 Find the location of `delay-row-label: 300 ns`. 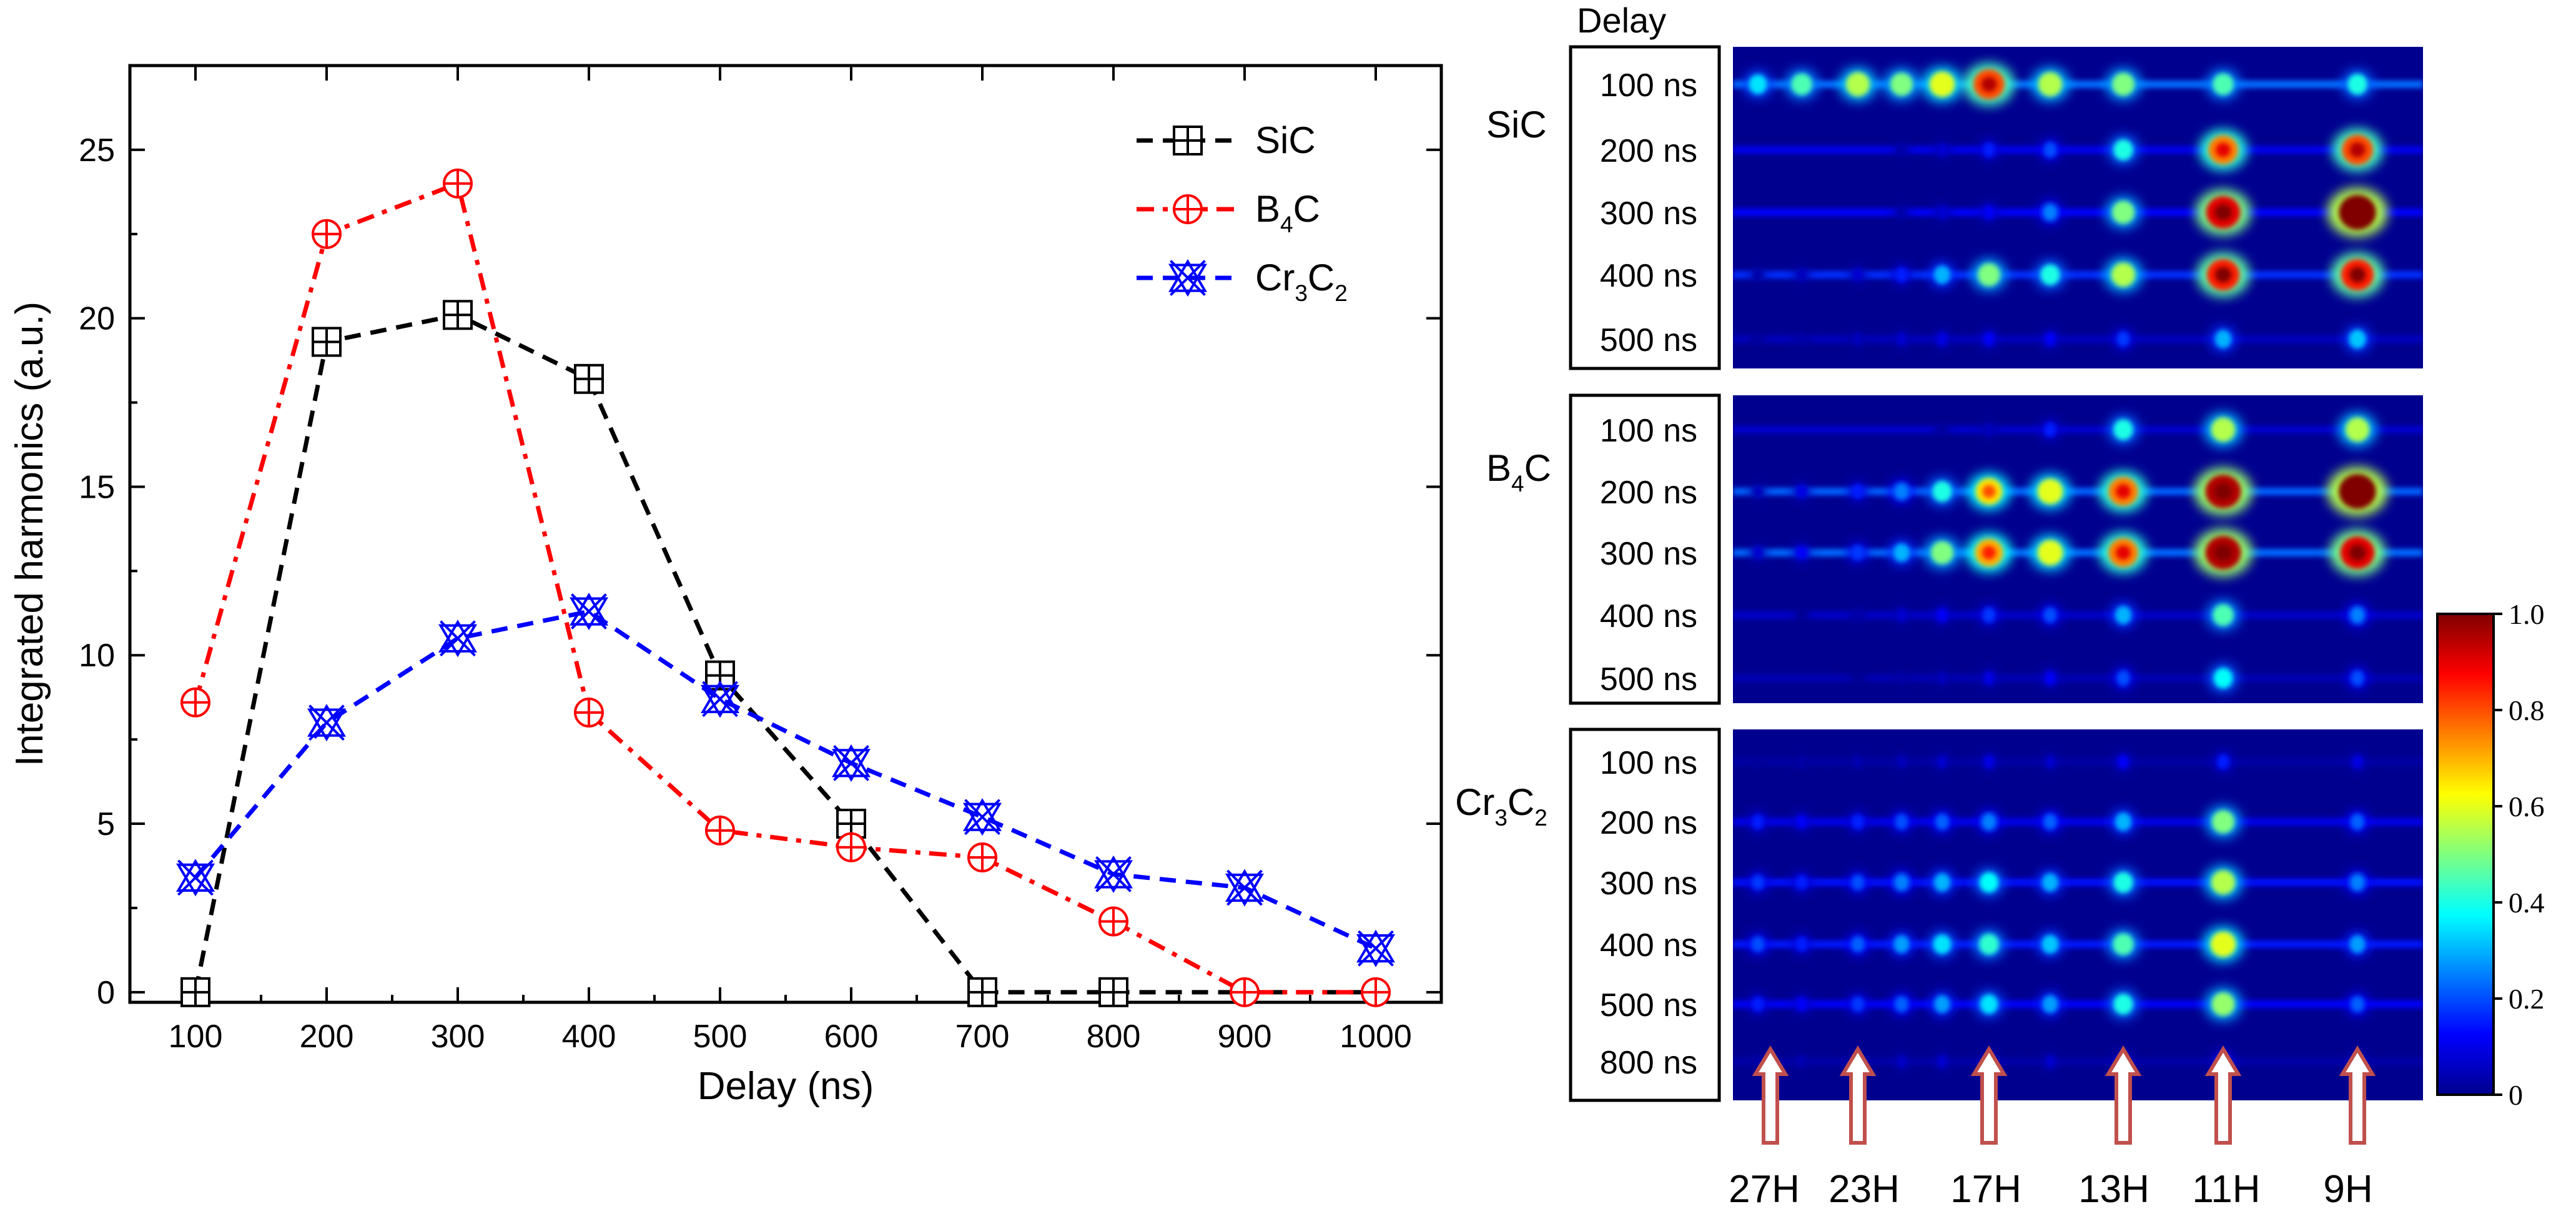

delay-row-label: 300 ns is located at coordinates (1649, 884).